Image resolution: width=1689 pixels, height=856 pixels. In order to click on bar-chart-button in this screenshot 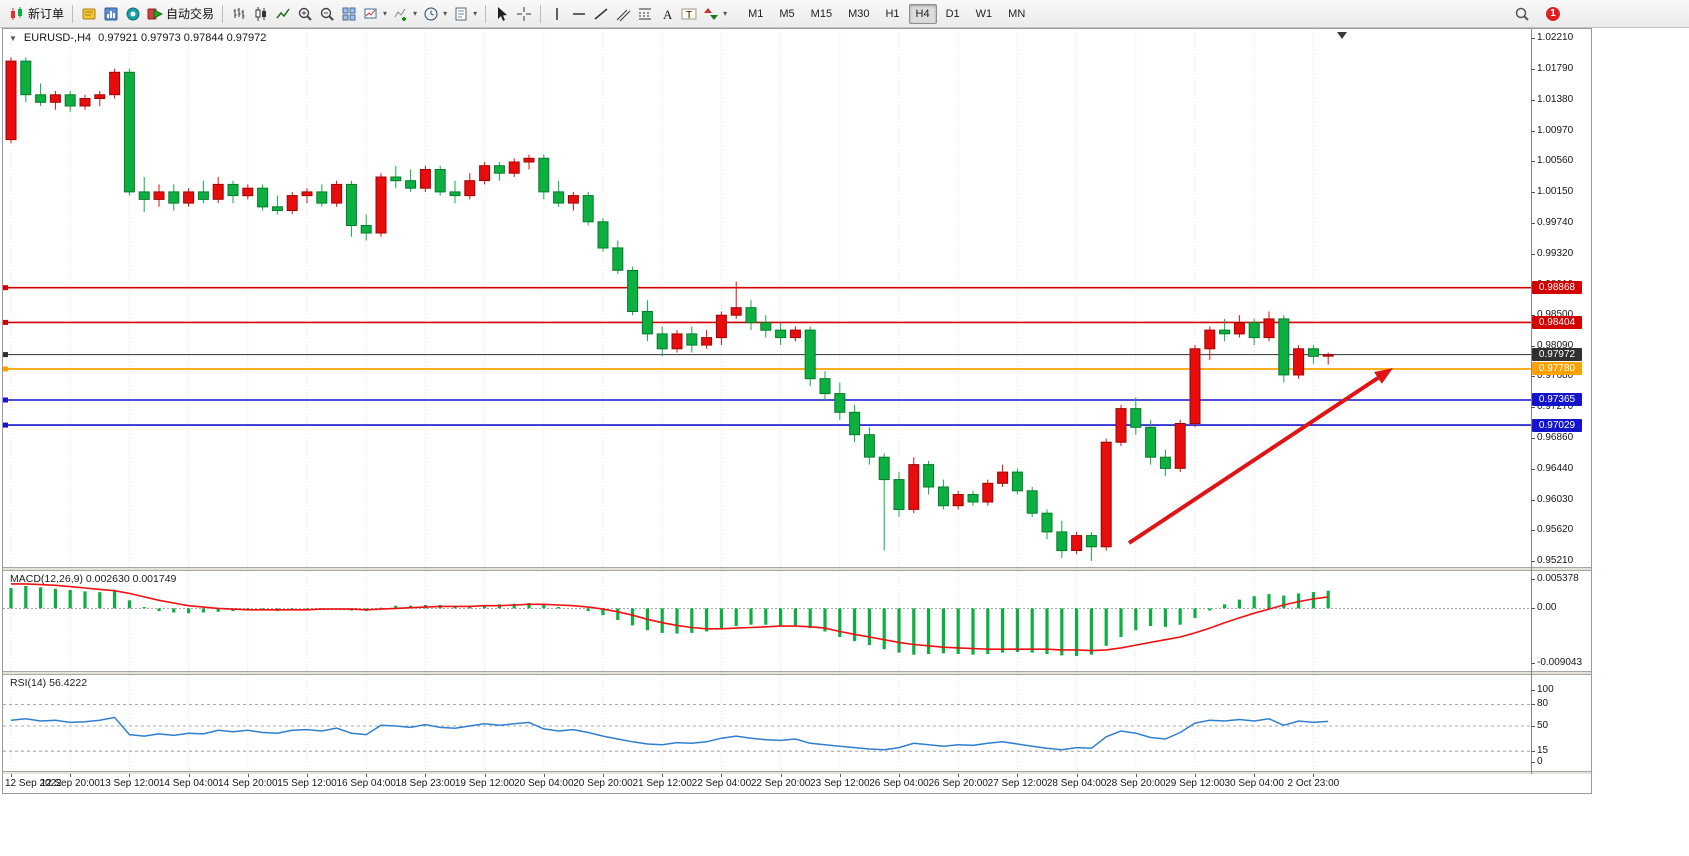, I will do `click(239, 14)`.